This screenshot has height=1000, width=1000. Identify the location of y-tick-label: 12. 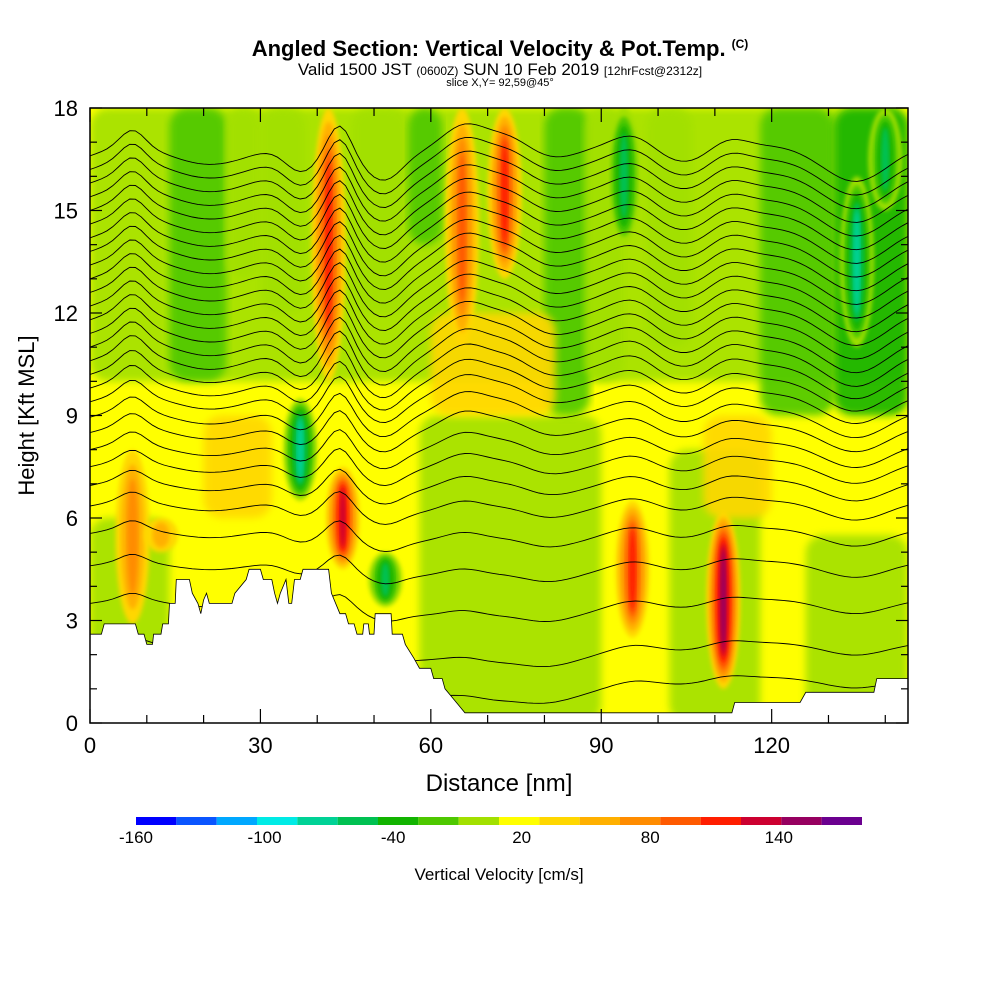
(66, 313).